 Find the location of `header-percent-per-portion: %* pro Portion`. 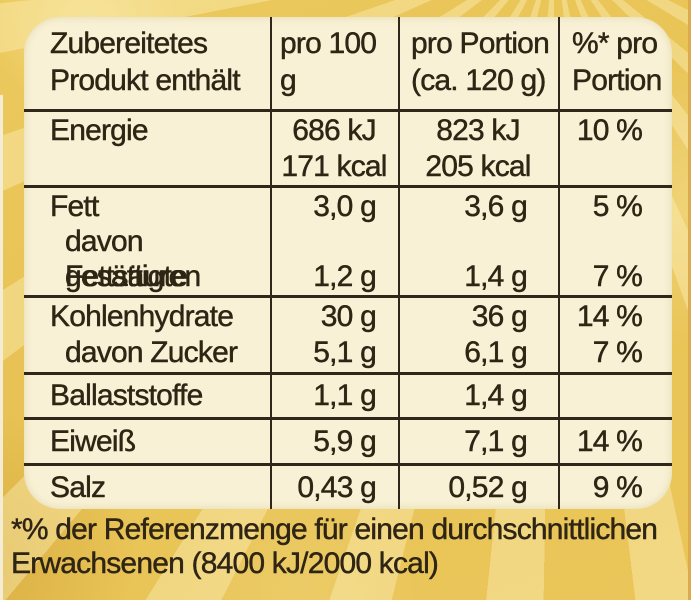

header-percent-per-portion: %* pro Portion is located at coordinates (617, 62).